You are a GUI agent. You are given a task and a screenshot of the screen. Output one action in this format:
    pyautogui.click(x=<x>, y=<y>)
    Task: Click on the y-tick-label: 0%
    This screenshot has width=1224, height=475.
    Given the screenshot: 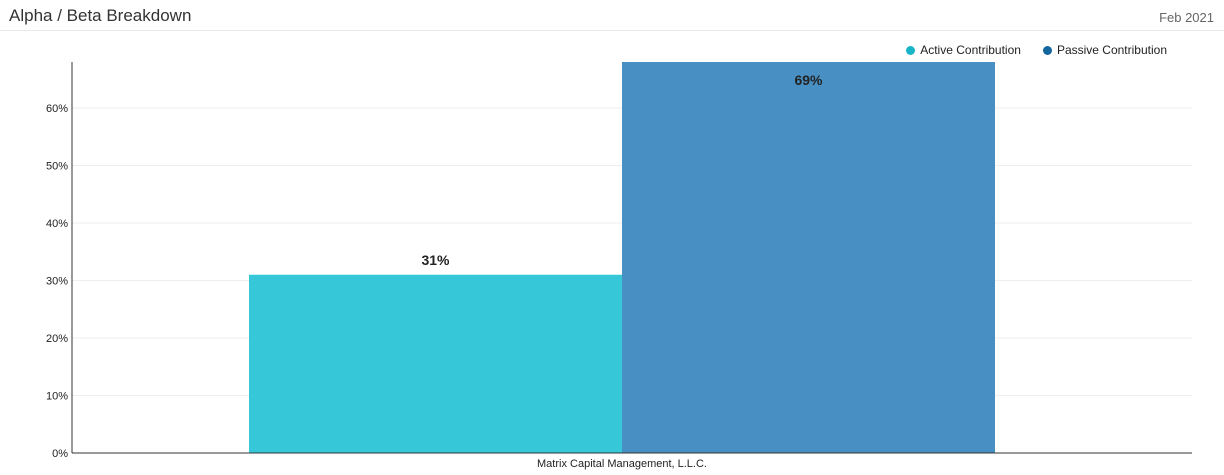 What is the action you would take?
    pyautogui.click(x=60, y=454)
    